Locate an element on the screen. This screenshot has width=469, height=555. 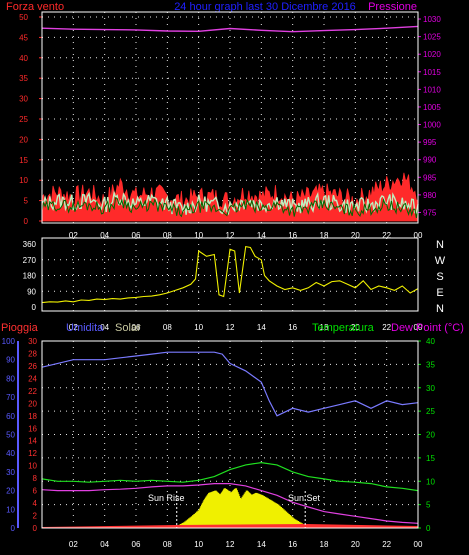
temperature-tick-label: 30 is located at coordinates (430, 388).